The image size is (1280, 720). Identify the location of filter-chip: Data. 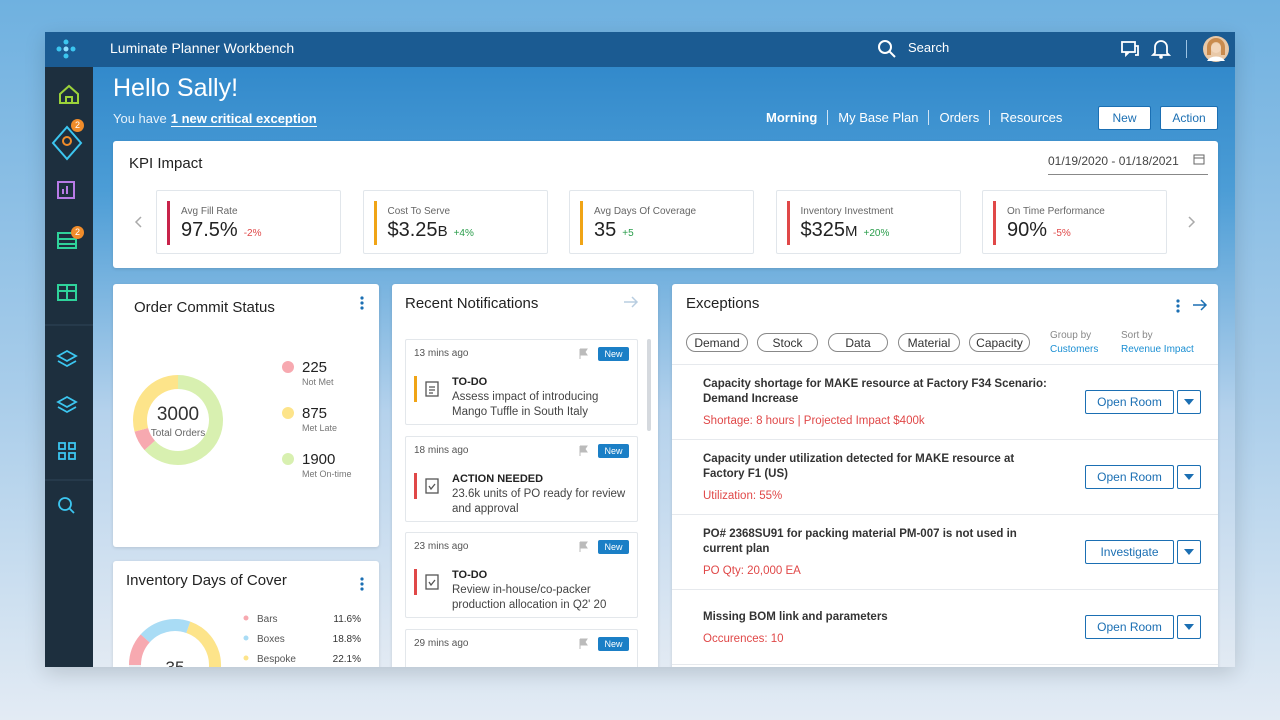
(858, 342).